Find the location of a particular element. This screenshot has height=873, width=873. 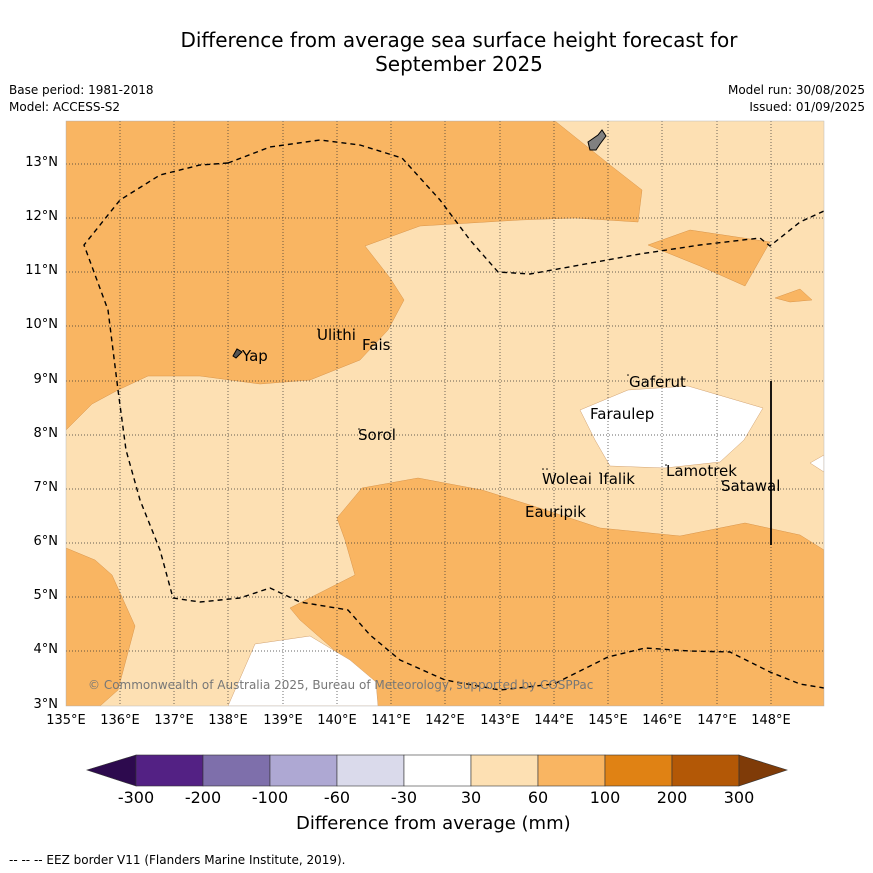

lon-label: 140°E is located at coordinates (337, 720).